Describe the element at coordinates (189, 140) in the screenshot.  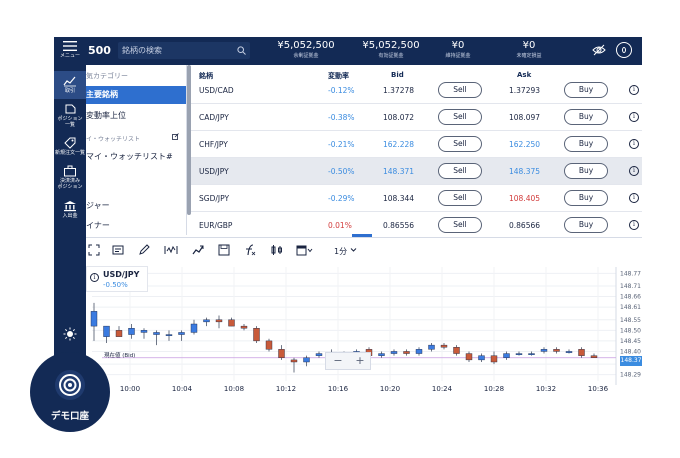
I see `category-scrollbar` at that location.